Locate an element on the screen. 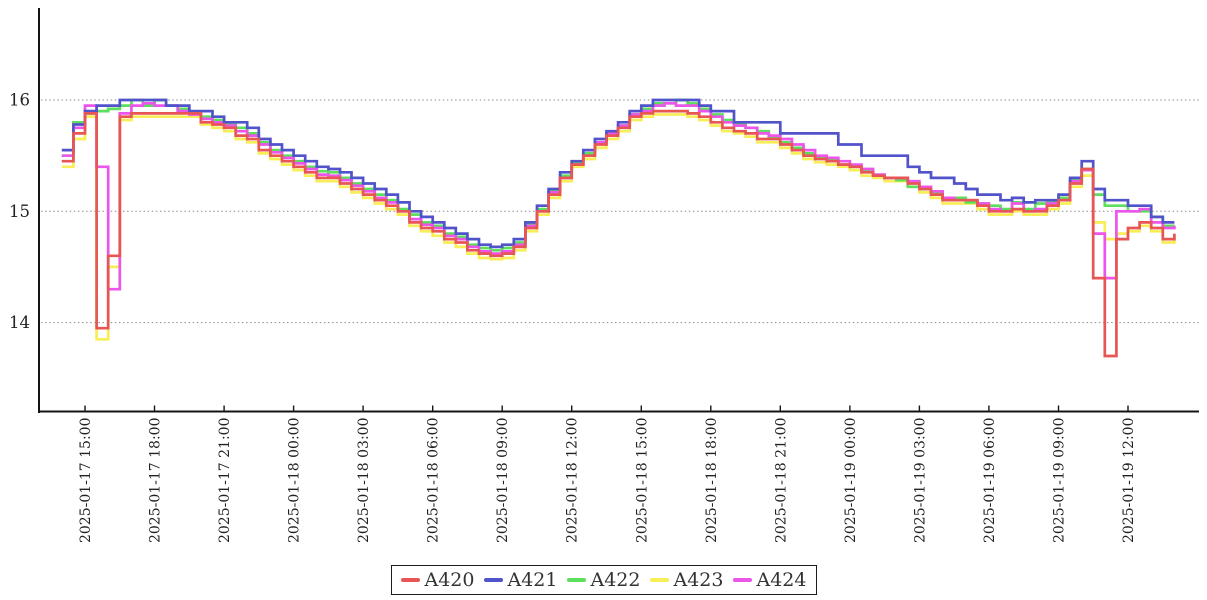 This screenshot has height=600, width=1207. legend-swatch-A424 is located at coordinates (742, 580).